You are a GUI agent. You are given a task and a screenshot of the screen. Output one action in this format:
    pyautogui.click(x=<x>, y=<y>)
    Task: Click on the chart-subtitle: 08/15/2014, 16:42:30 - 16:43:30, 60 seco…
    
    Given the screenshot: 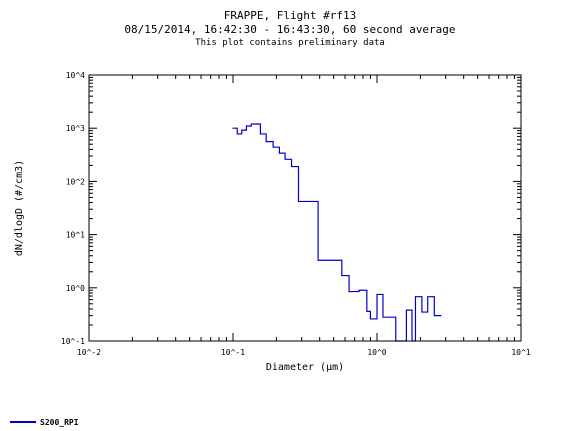 What is the action you would take?
    pyautogui.click(x=289, y=29)
    